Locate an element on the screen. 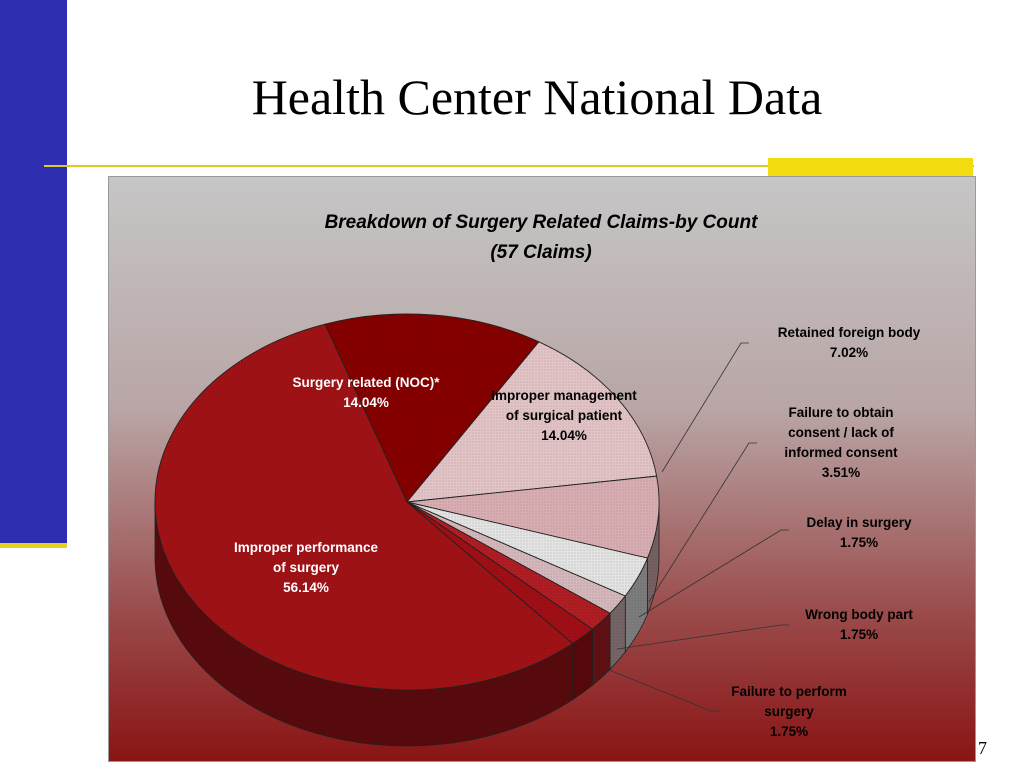 This screenshot has width=1024, height=768. slice-label-2-line-1: 7.02% is located at coordinates (849, 352).